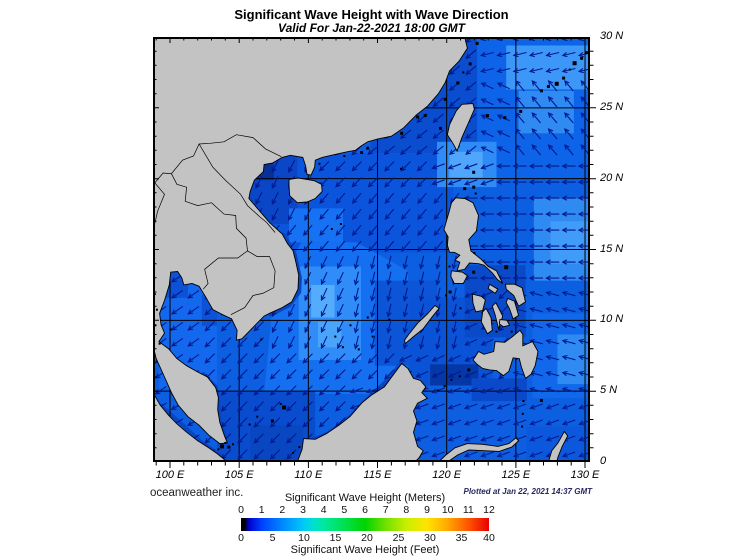 This screenshot has height=560, width=755. Describe the element at coordinates (282, 510) in the screenshot. I see `colorbar-meter-tick: 2` at that location.